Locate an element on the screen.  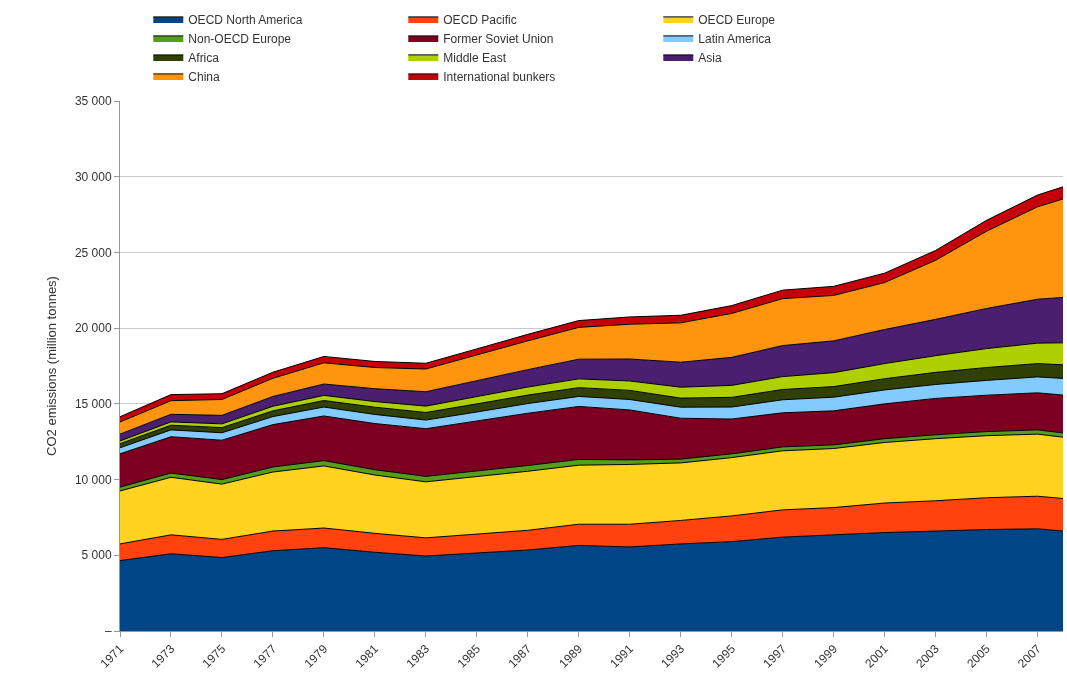
y-axis-title: CO2 emissions (million tonnes) is located at coordinates (51, 366).